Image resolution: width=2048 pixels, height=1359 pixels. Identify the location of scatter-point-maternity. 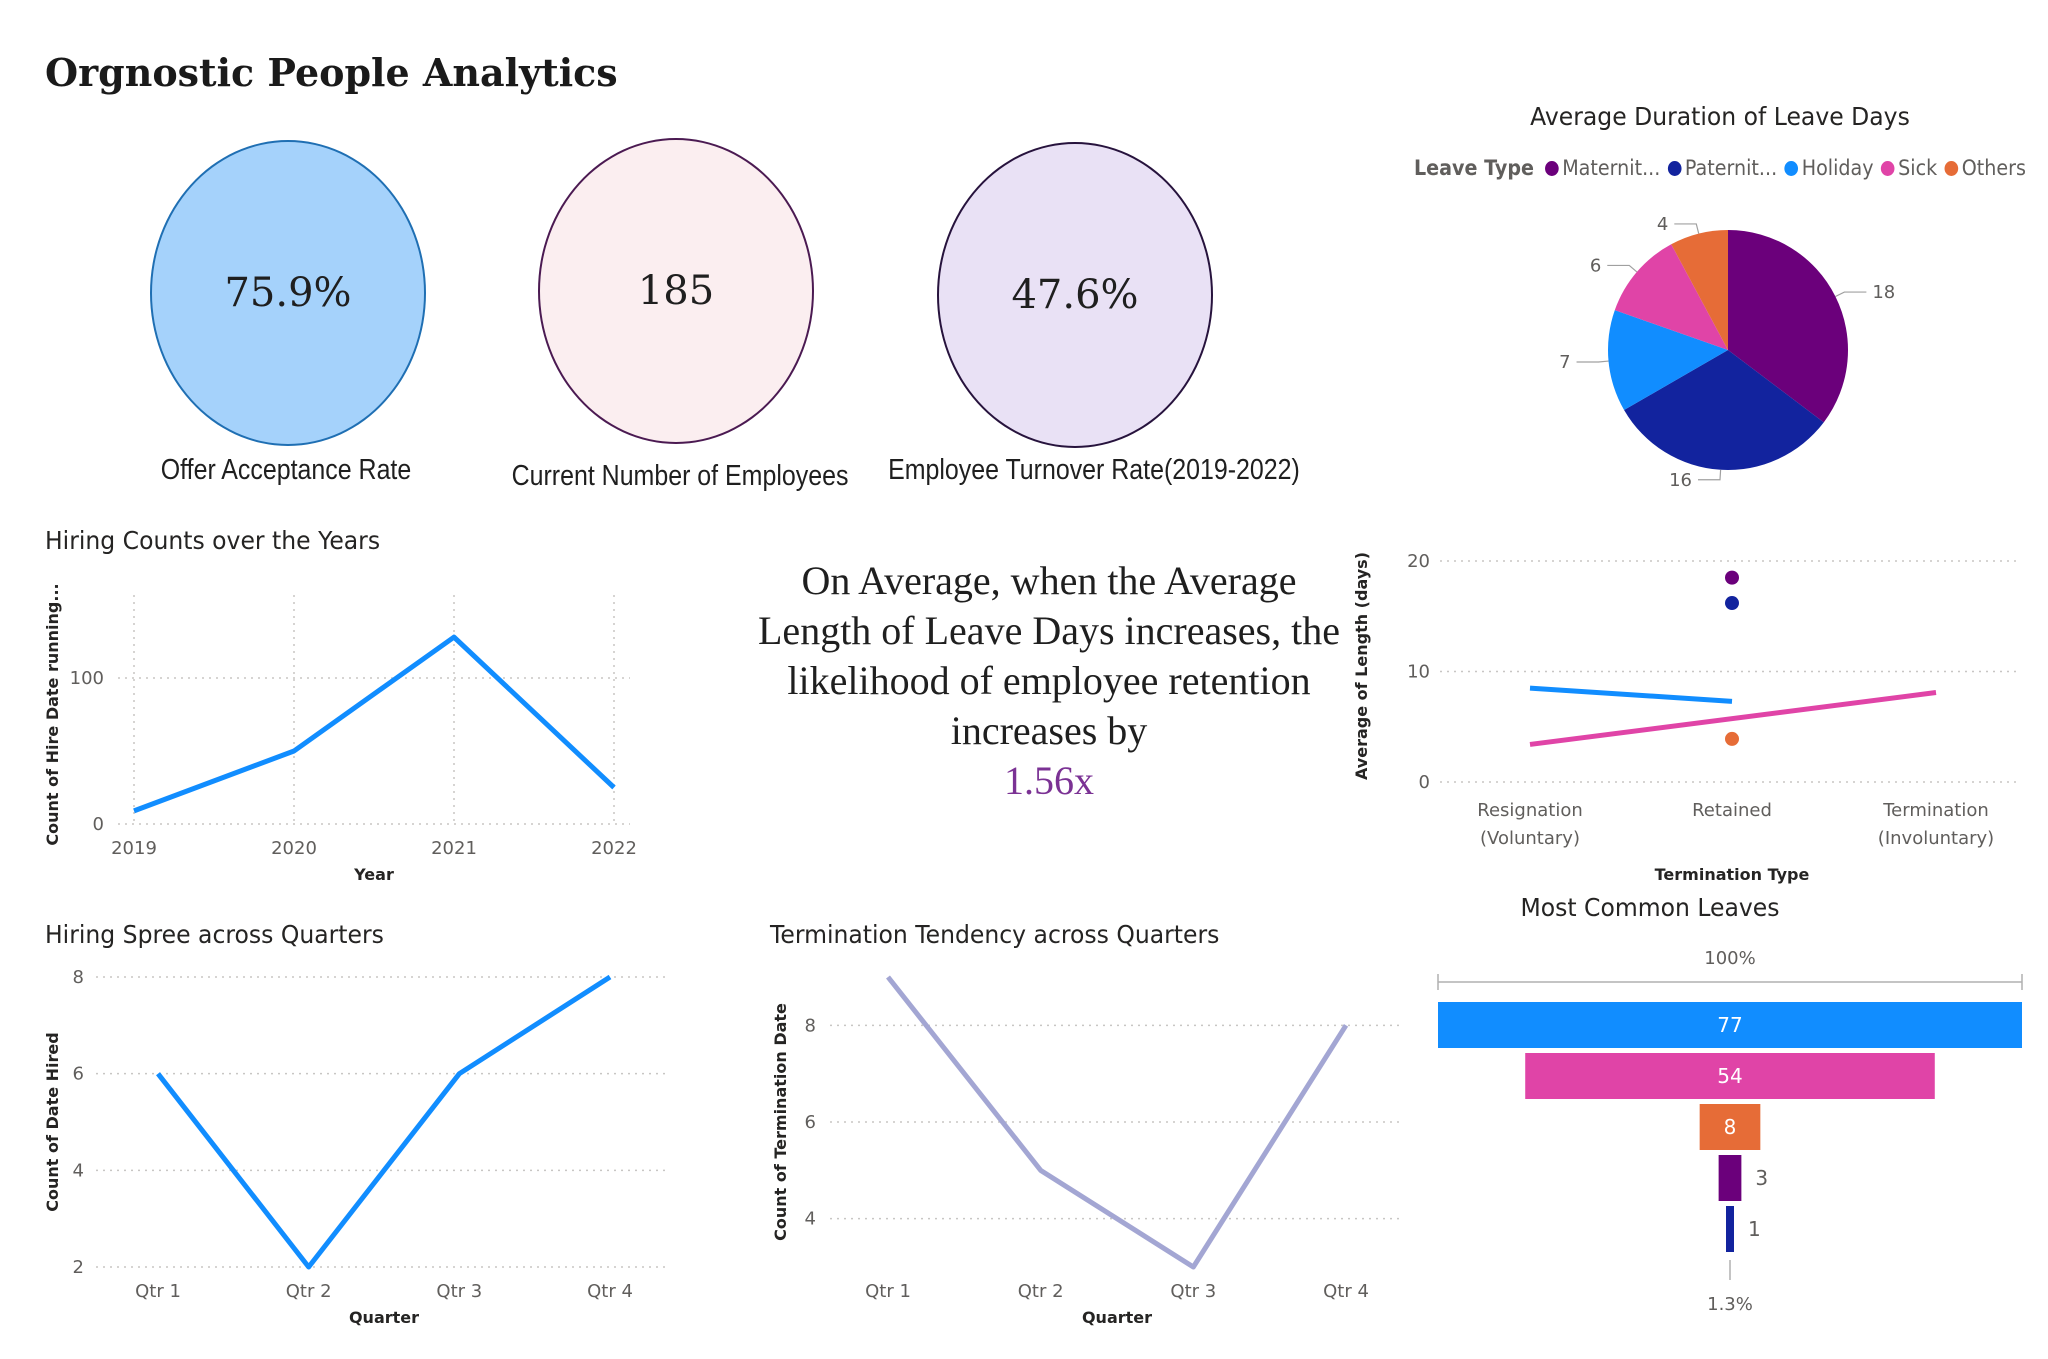
(1732, 577).